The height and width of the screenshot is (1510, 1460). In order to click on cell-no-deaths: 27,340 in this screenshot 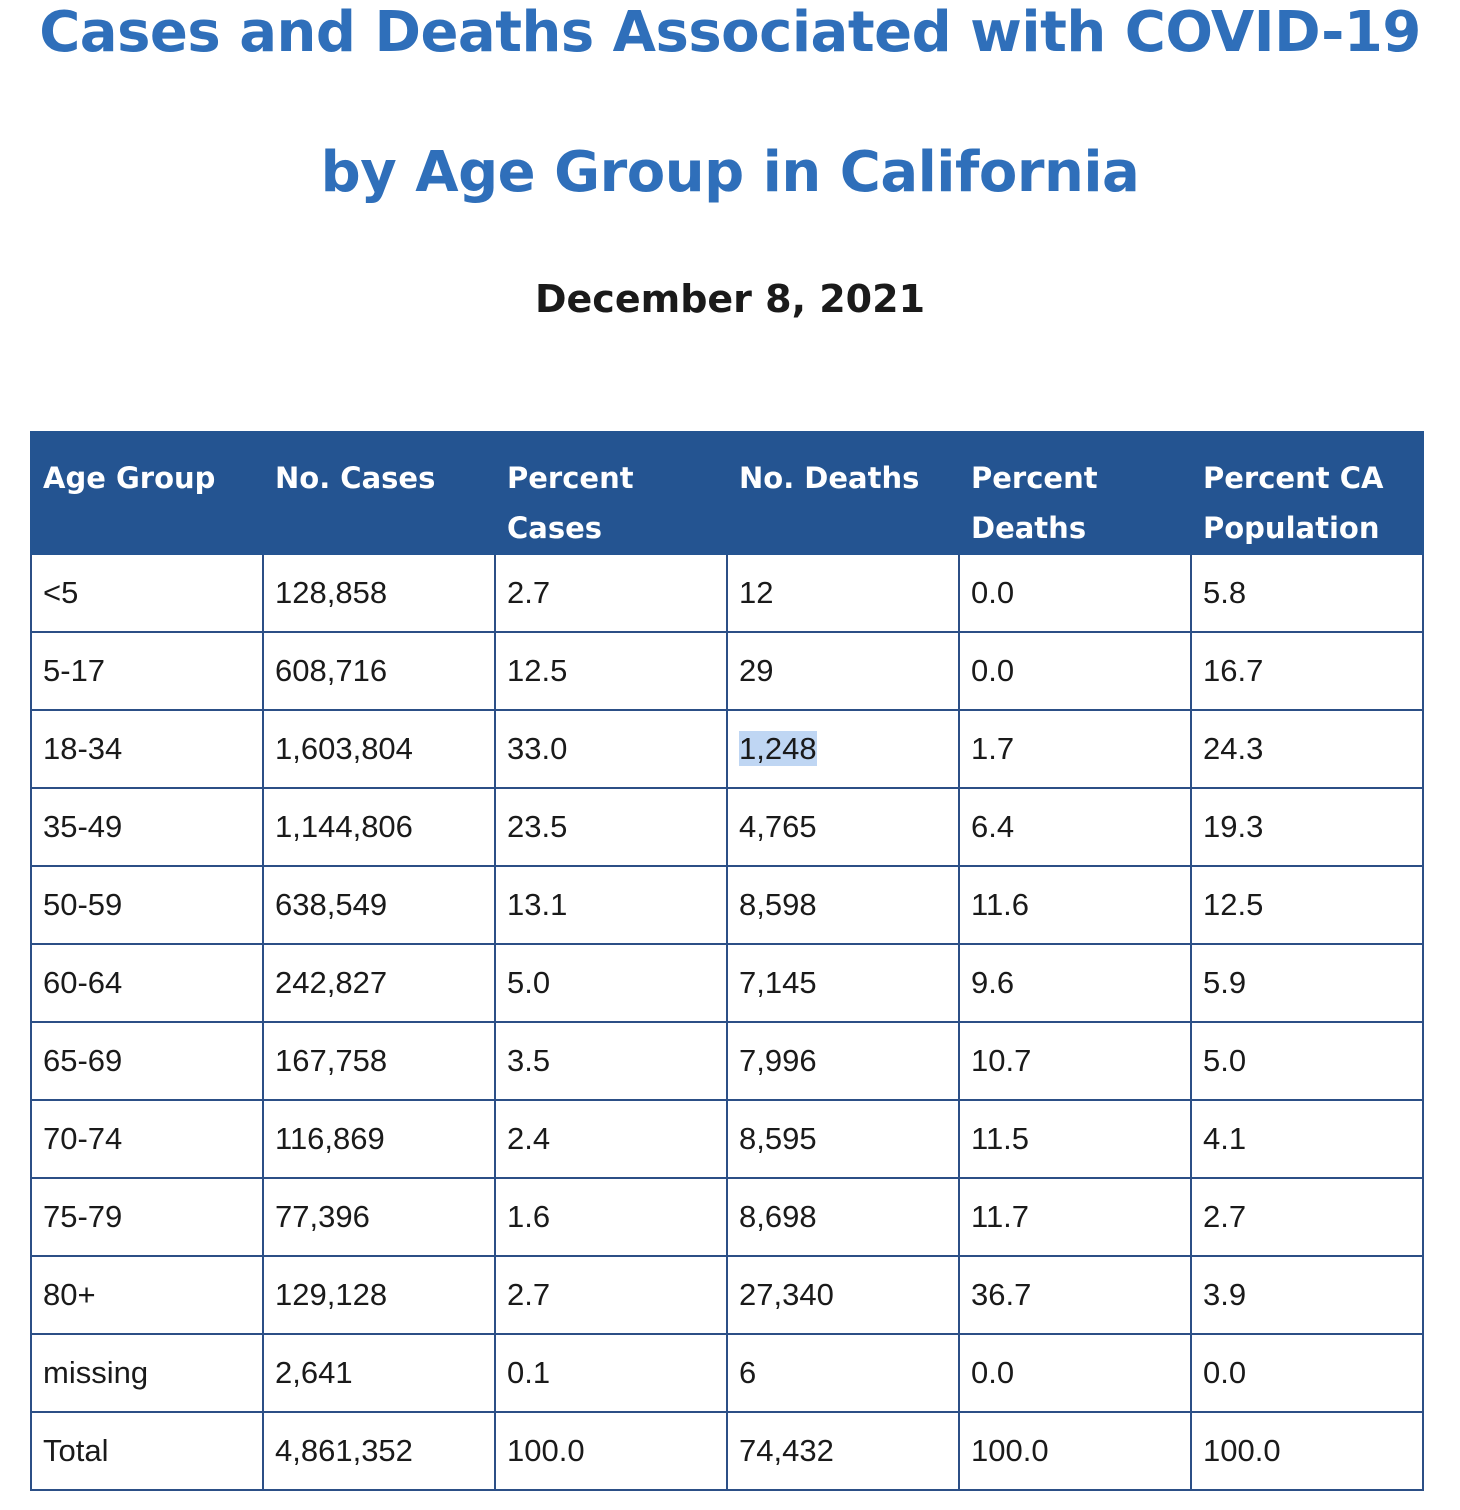, I will do `click(843, 1295)`.